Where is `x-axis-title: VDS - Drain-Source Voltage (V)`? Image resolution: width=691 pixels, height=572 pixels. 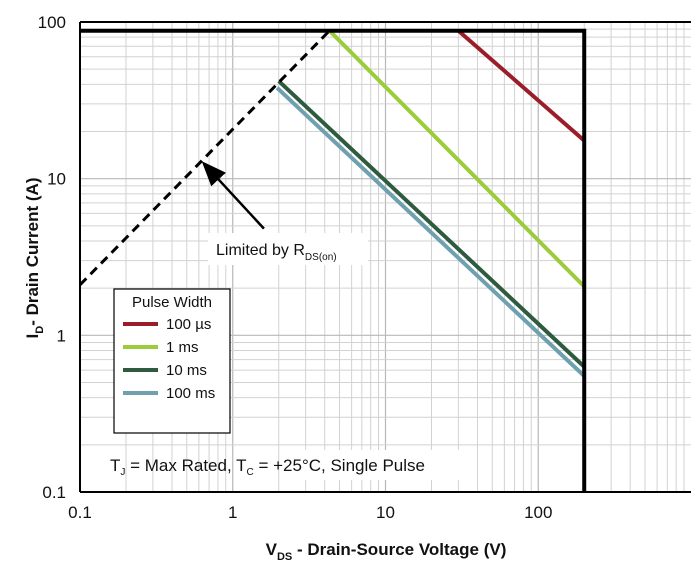
x-axis-title: VDS - Drain-Source Voltage (V) is located at coordinates (386, 551).